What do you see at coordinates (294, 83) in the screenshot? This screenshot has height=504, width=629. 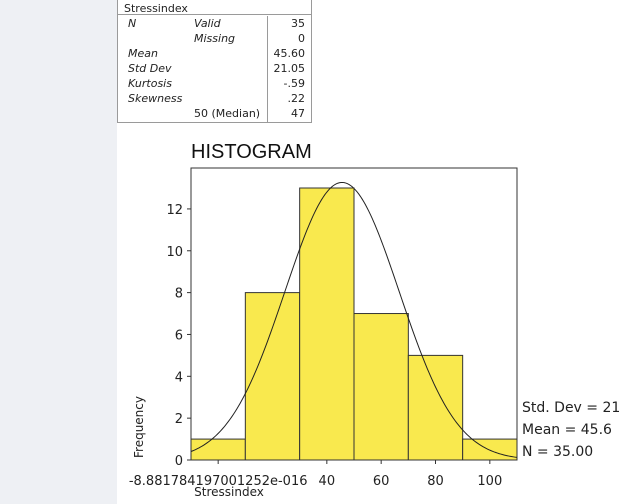 I see `stats-row-value: -.59` at bounding box center [294, 83].